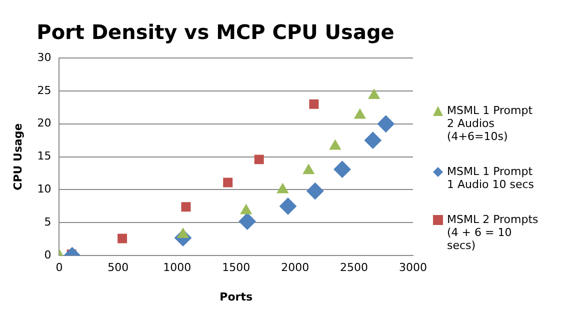 The height and width of the screenshot is (320, 571). What do you see at coordinates (236, 267) in the screenshot?
I see `x-tick-label: 1500` at bounding box center [236, 267].